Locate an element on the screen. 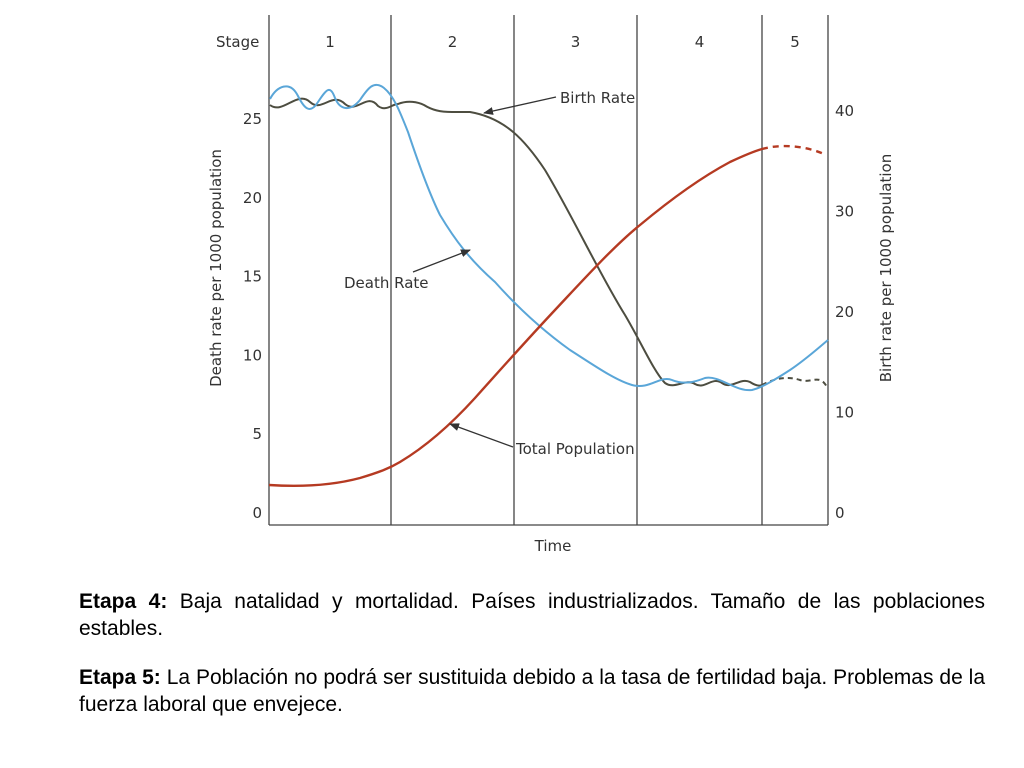  right-tick-10: 10 is located at coordinates (844, 413).